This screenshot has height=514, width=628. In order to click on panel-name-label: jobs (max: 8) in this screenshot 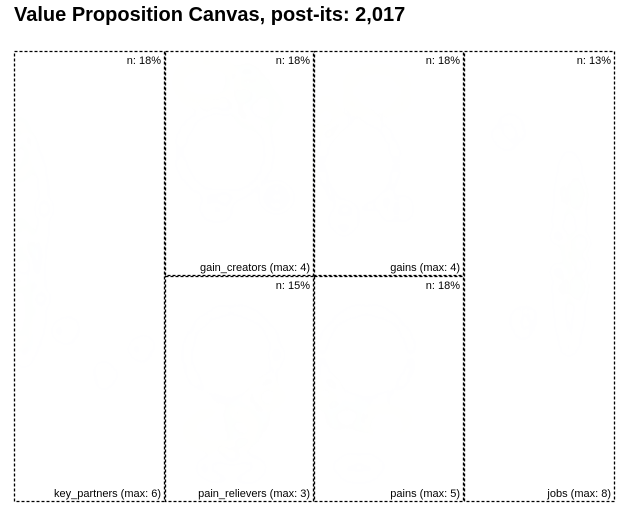, I will do `click(578, 494)`.